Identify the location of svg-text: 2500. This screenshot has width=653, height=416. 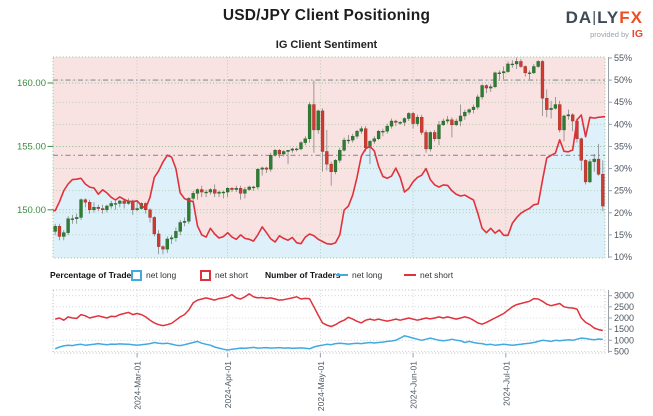
(624, 307).